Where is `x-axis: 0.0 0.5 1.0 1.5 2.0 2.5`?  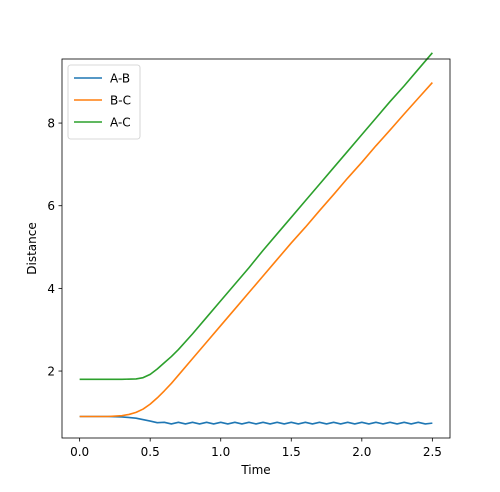
x-axis: 0.0 0.5 1.0 1.5 2.0 2.5 is located at coordinates (256, 448).